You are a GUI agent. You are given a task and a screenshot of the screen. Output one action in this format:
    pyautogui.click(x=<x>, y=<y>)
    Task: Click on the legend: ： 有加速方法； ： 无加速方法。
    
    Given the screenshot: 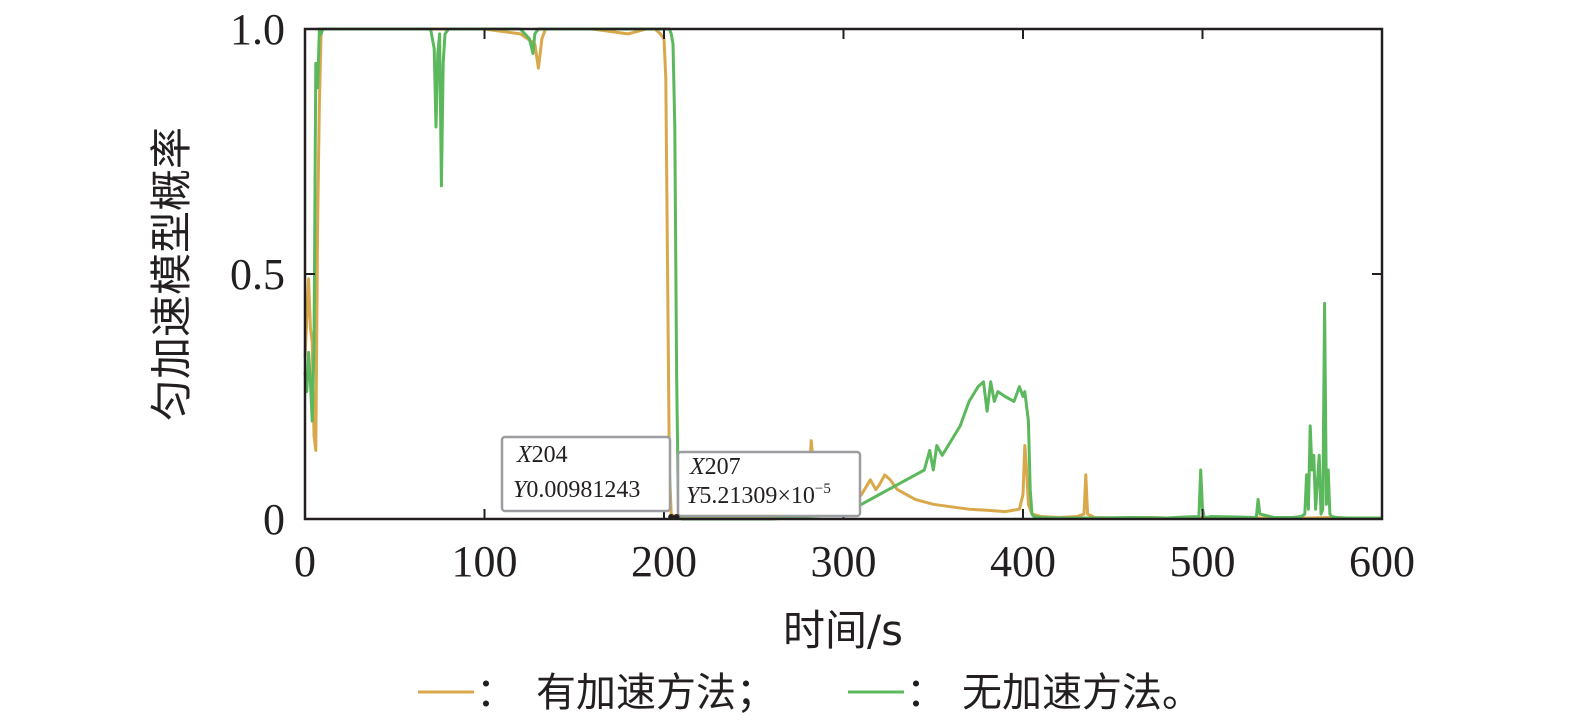 What is the action you would take?
    pyautogui.click(x=810, y=693)
    